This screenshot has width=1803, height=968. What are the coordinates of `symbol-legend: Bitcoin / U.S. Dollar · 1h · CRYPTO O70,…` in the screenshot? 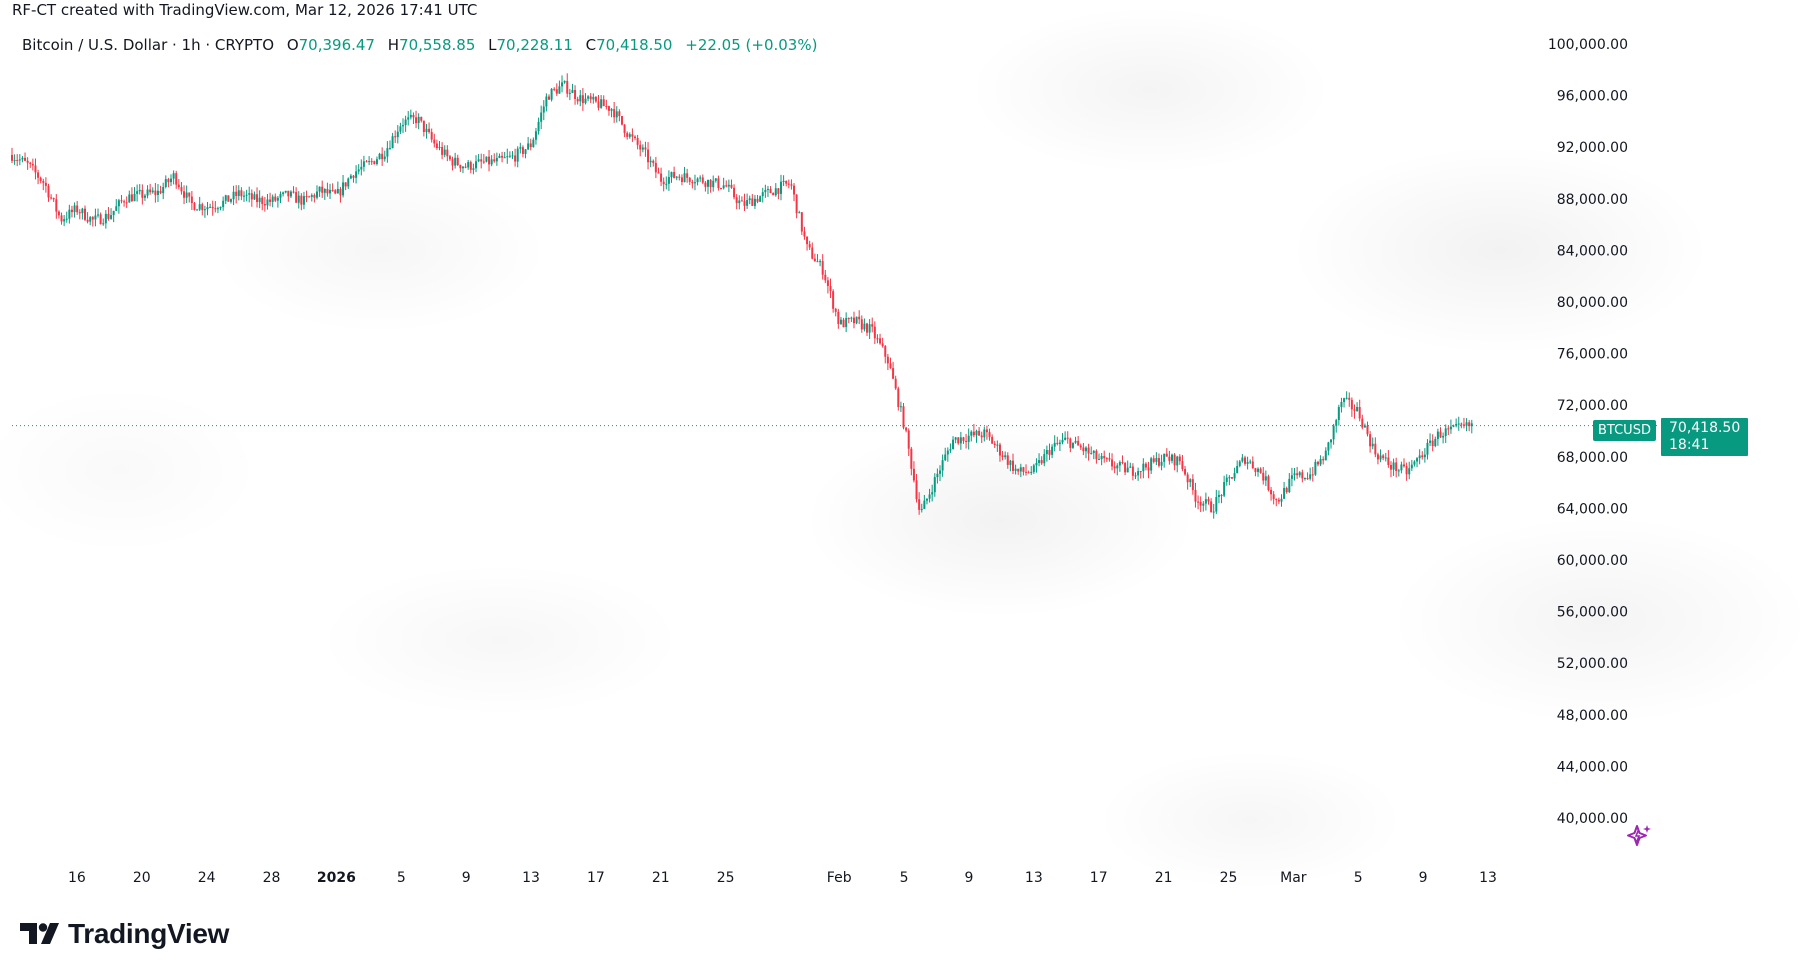 It's located at (419, 45).